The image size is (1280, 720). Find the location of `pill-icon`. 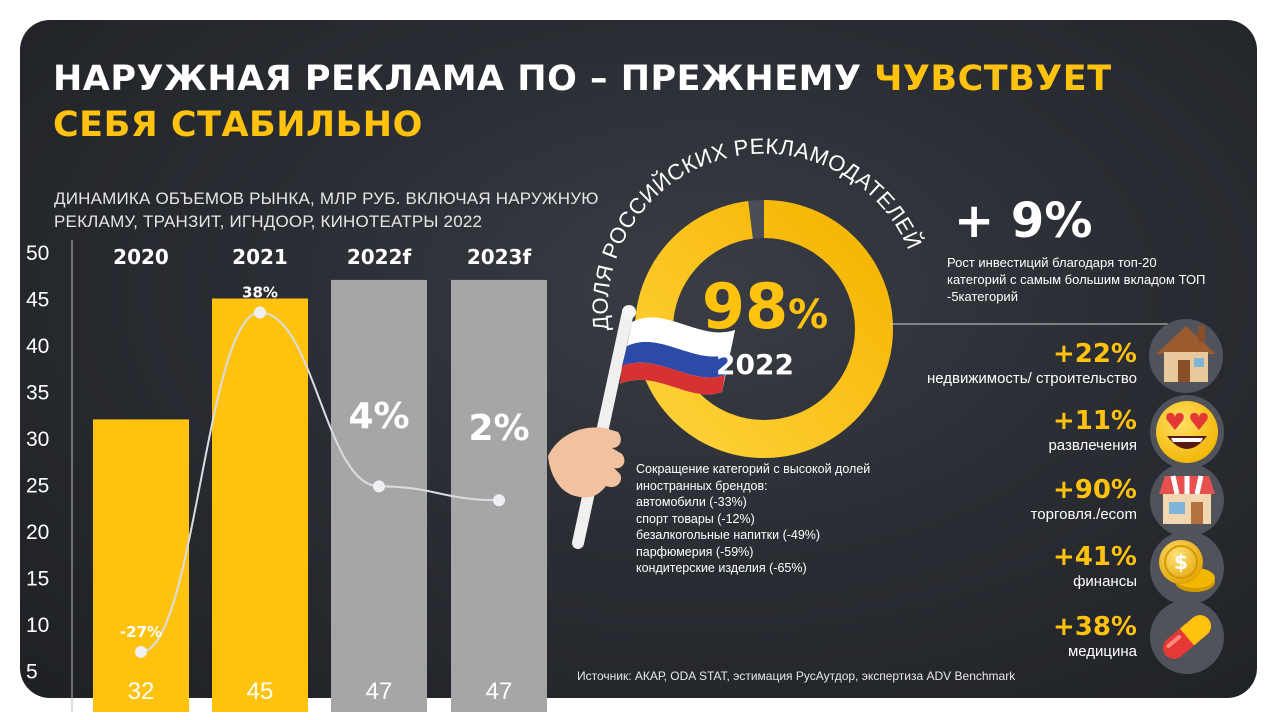

pill-icon is located at coordinates (1187, 637).